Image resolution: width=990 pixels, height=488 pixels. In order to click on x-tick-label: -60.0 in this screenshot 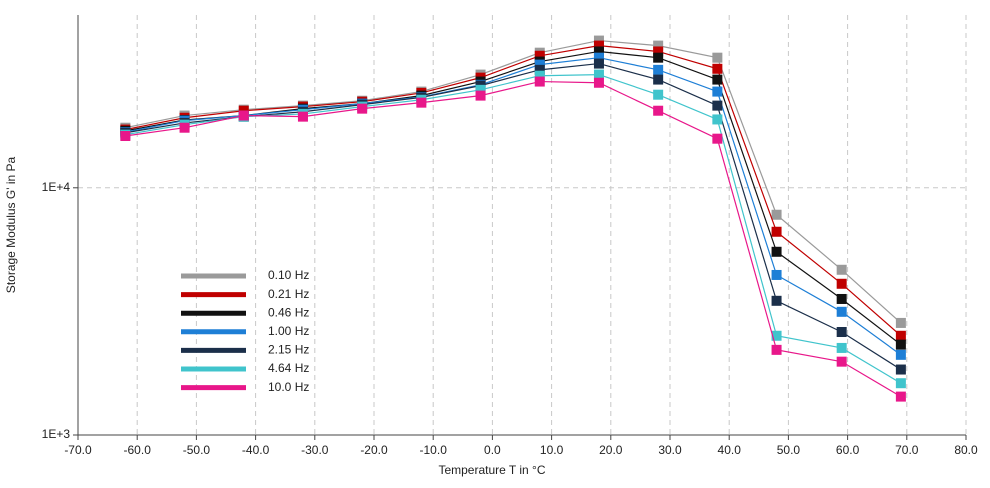, I will do `click(138, 450)`.